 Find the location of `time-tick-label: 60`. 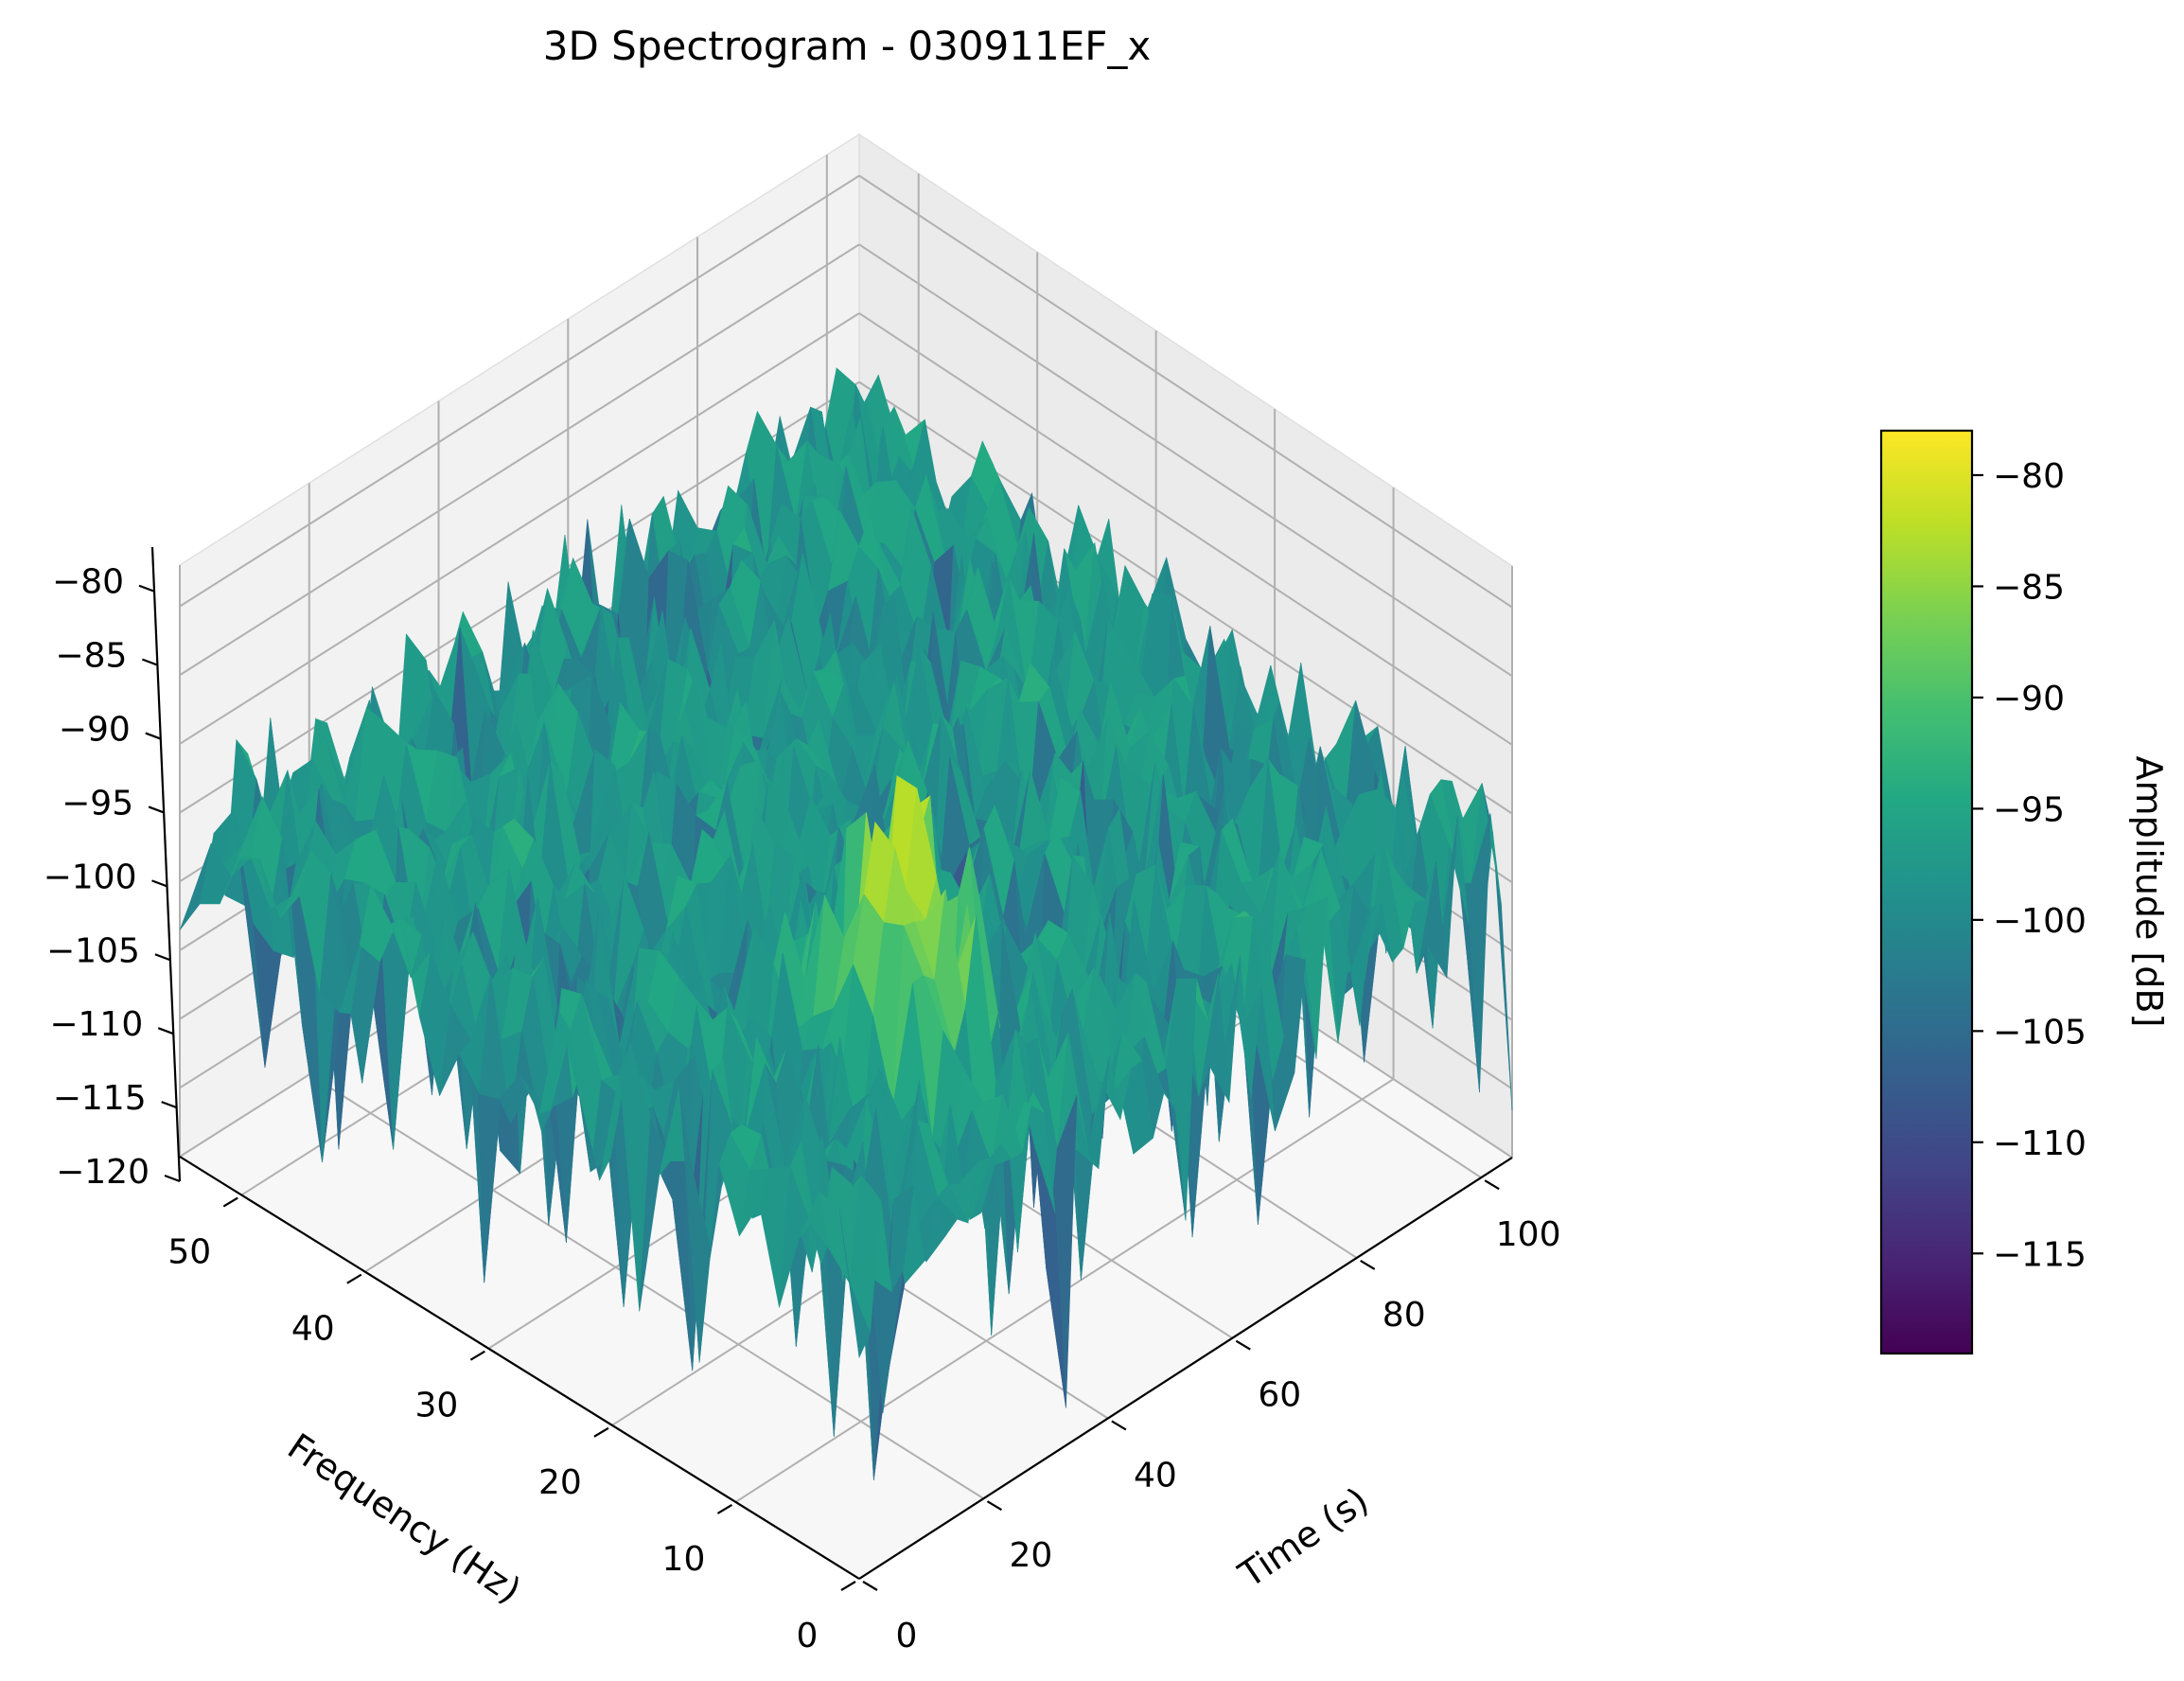

time-tick-label: 60 is located at coordinates (1279, 1395).